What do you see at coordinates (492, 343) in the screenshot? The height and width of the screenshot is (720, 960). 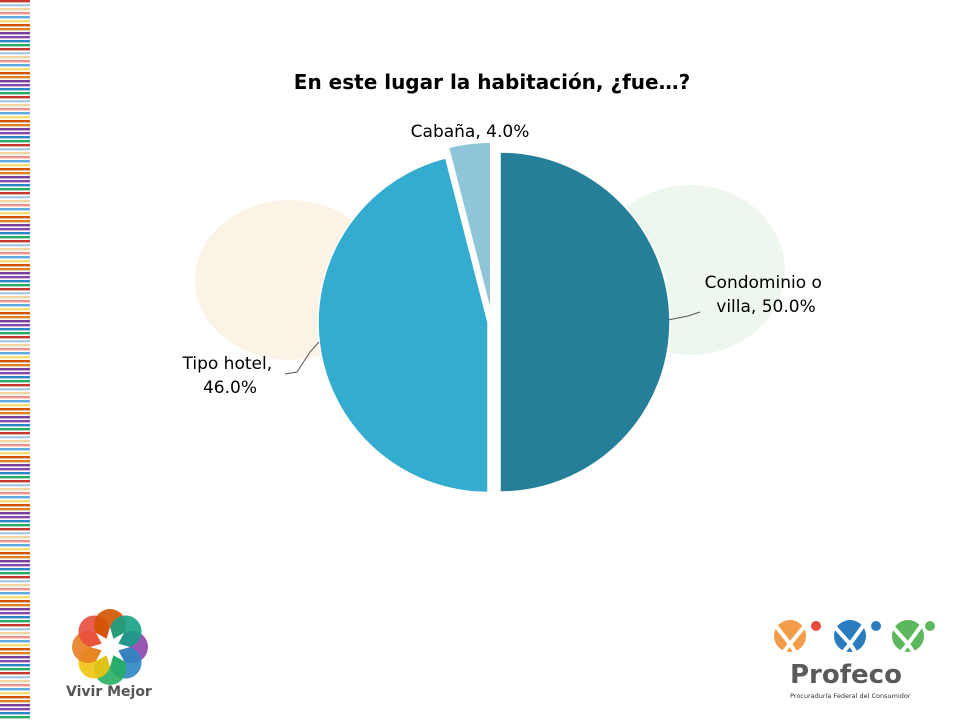 I see `leader-lines` at bounding box center [492, 343].